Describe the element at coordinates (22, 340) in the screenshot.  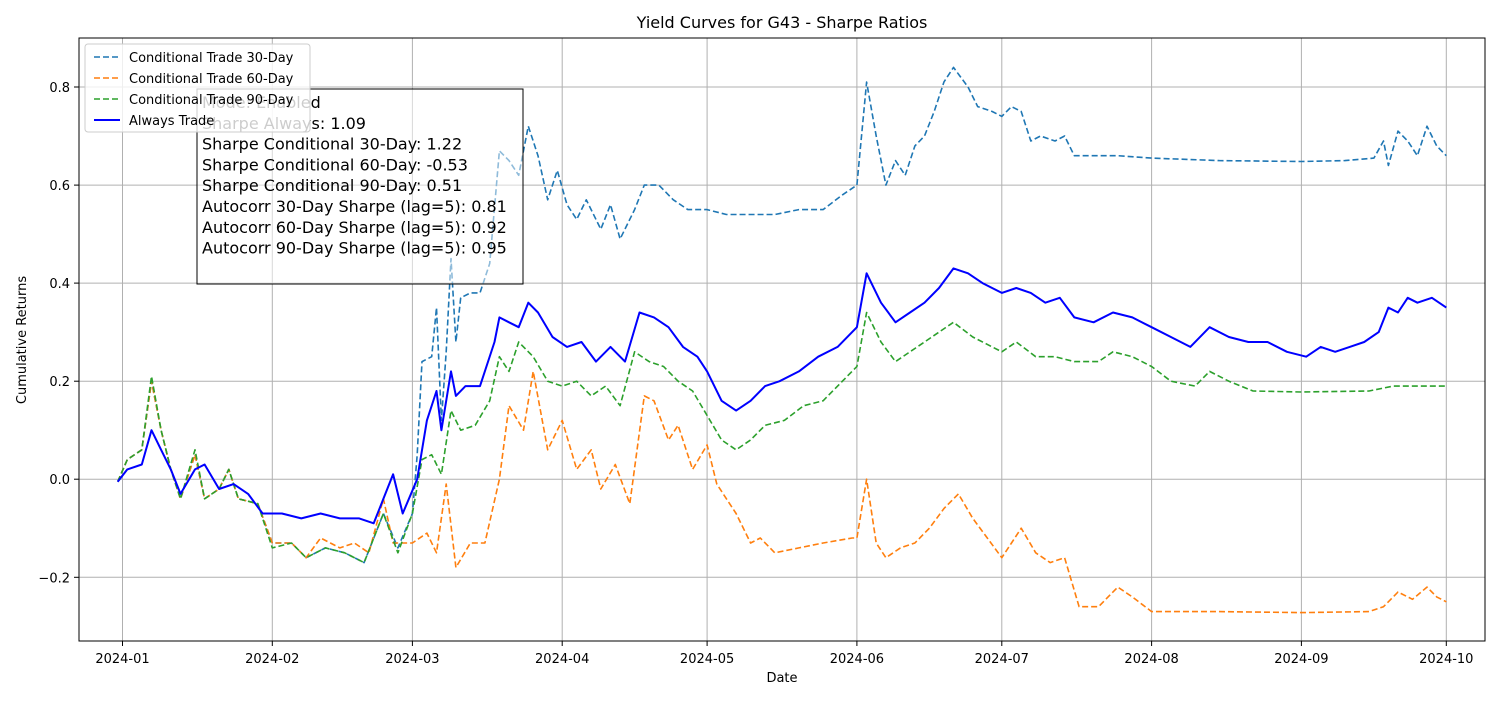
I see `y-axis-label: Cumulative Returns` at that location.